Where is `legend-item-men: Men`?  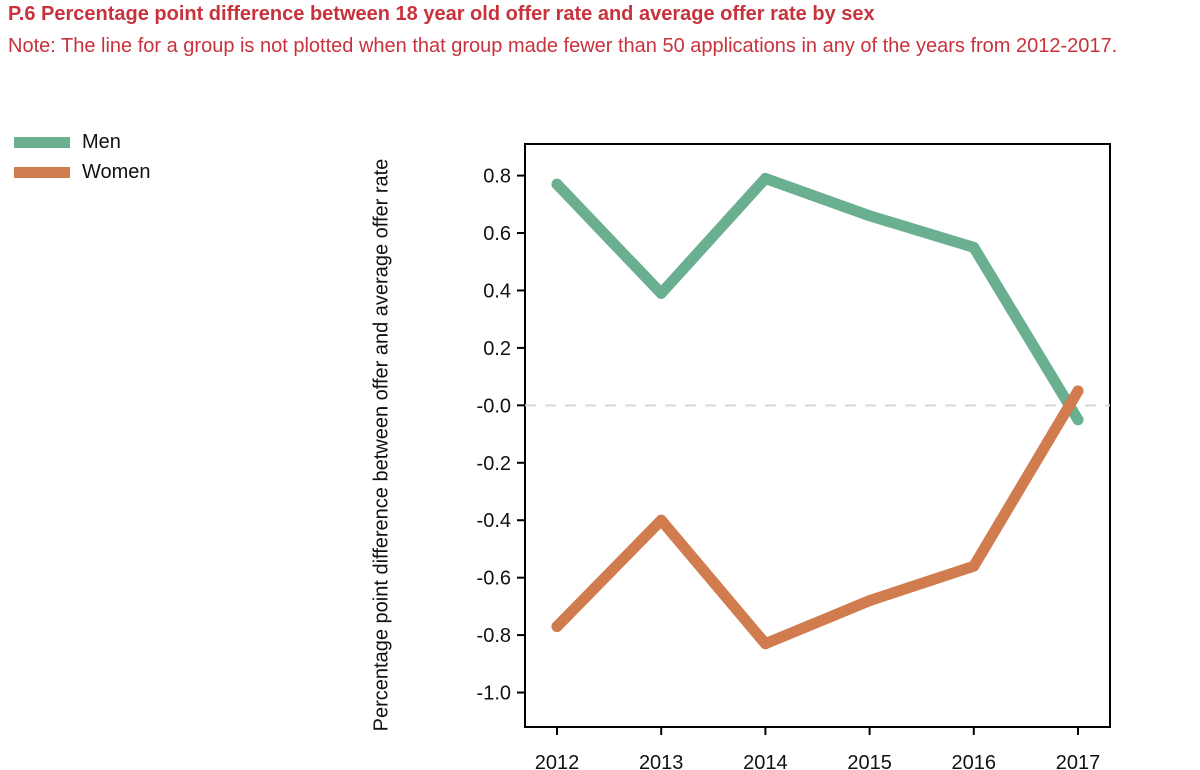 legend-item-men: Men is located at coordinates (82, 142).